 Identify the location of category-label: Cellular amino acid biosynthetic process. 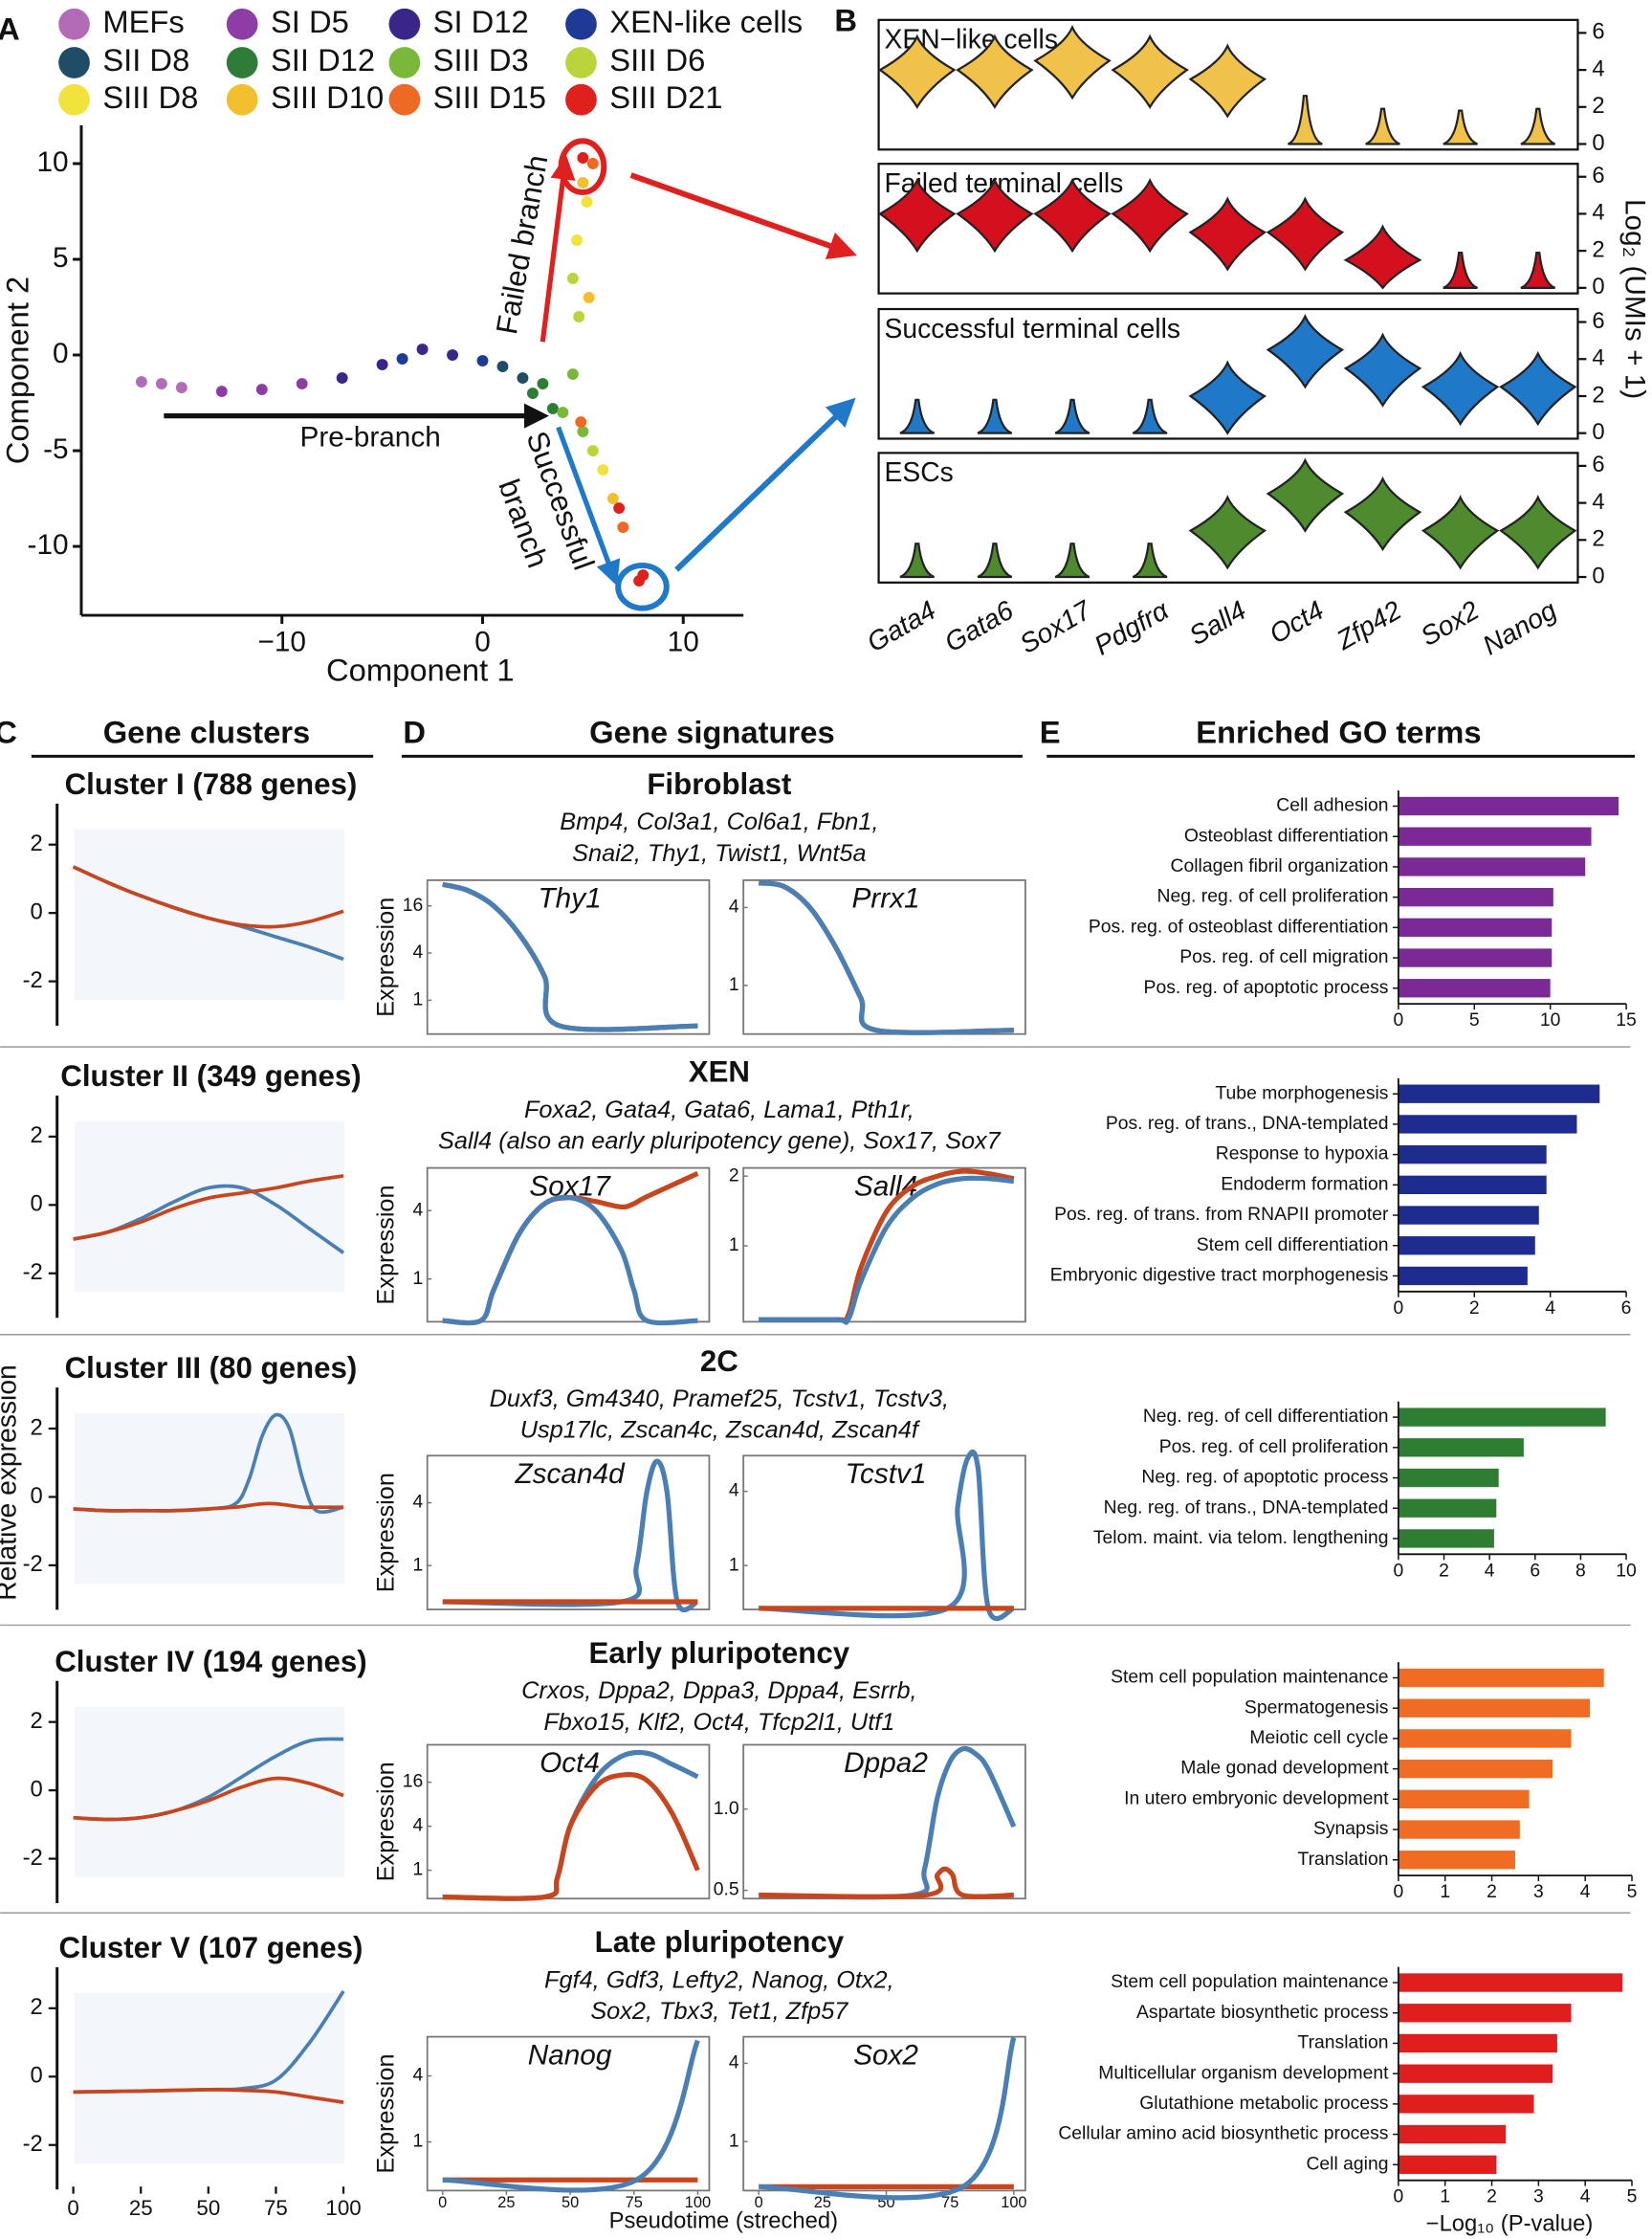
(1223, 2133).